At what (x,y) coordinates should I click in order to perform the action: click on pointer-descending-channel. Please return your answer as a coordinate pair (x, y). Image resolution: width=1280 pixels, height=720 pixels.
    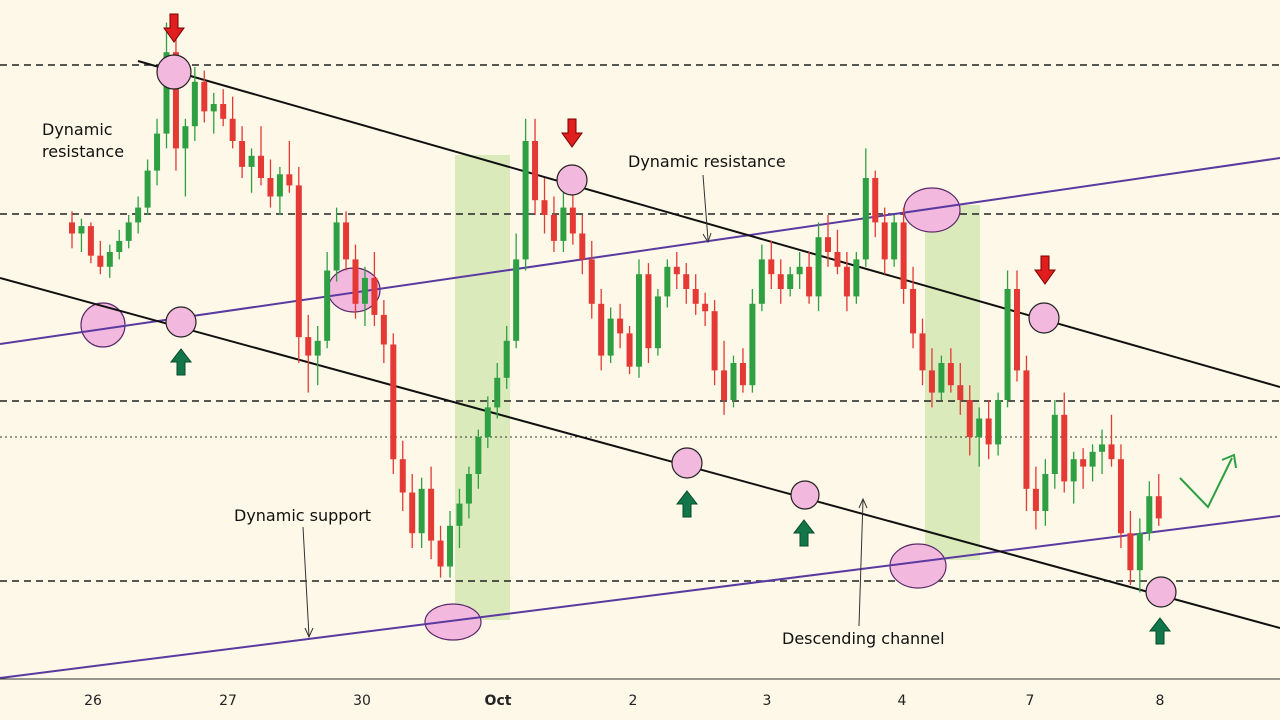
    Looking at the image, I should click on (861, 563).